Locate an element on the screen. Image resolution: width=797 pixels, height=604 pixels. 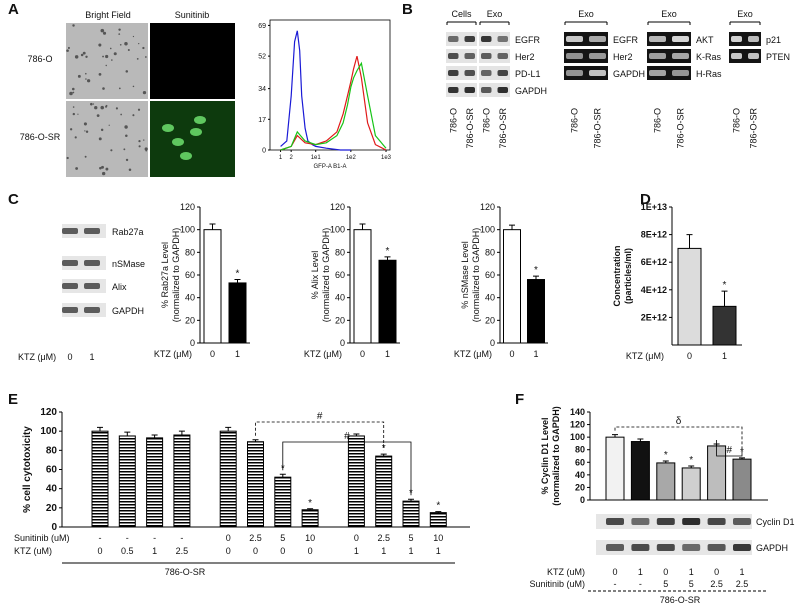
plot-frame is located at coordinates (330, 85).